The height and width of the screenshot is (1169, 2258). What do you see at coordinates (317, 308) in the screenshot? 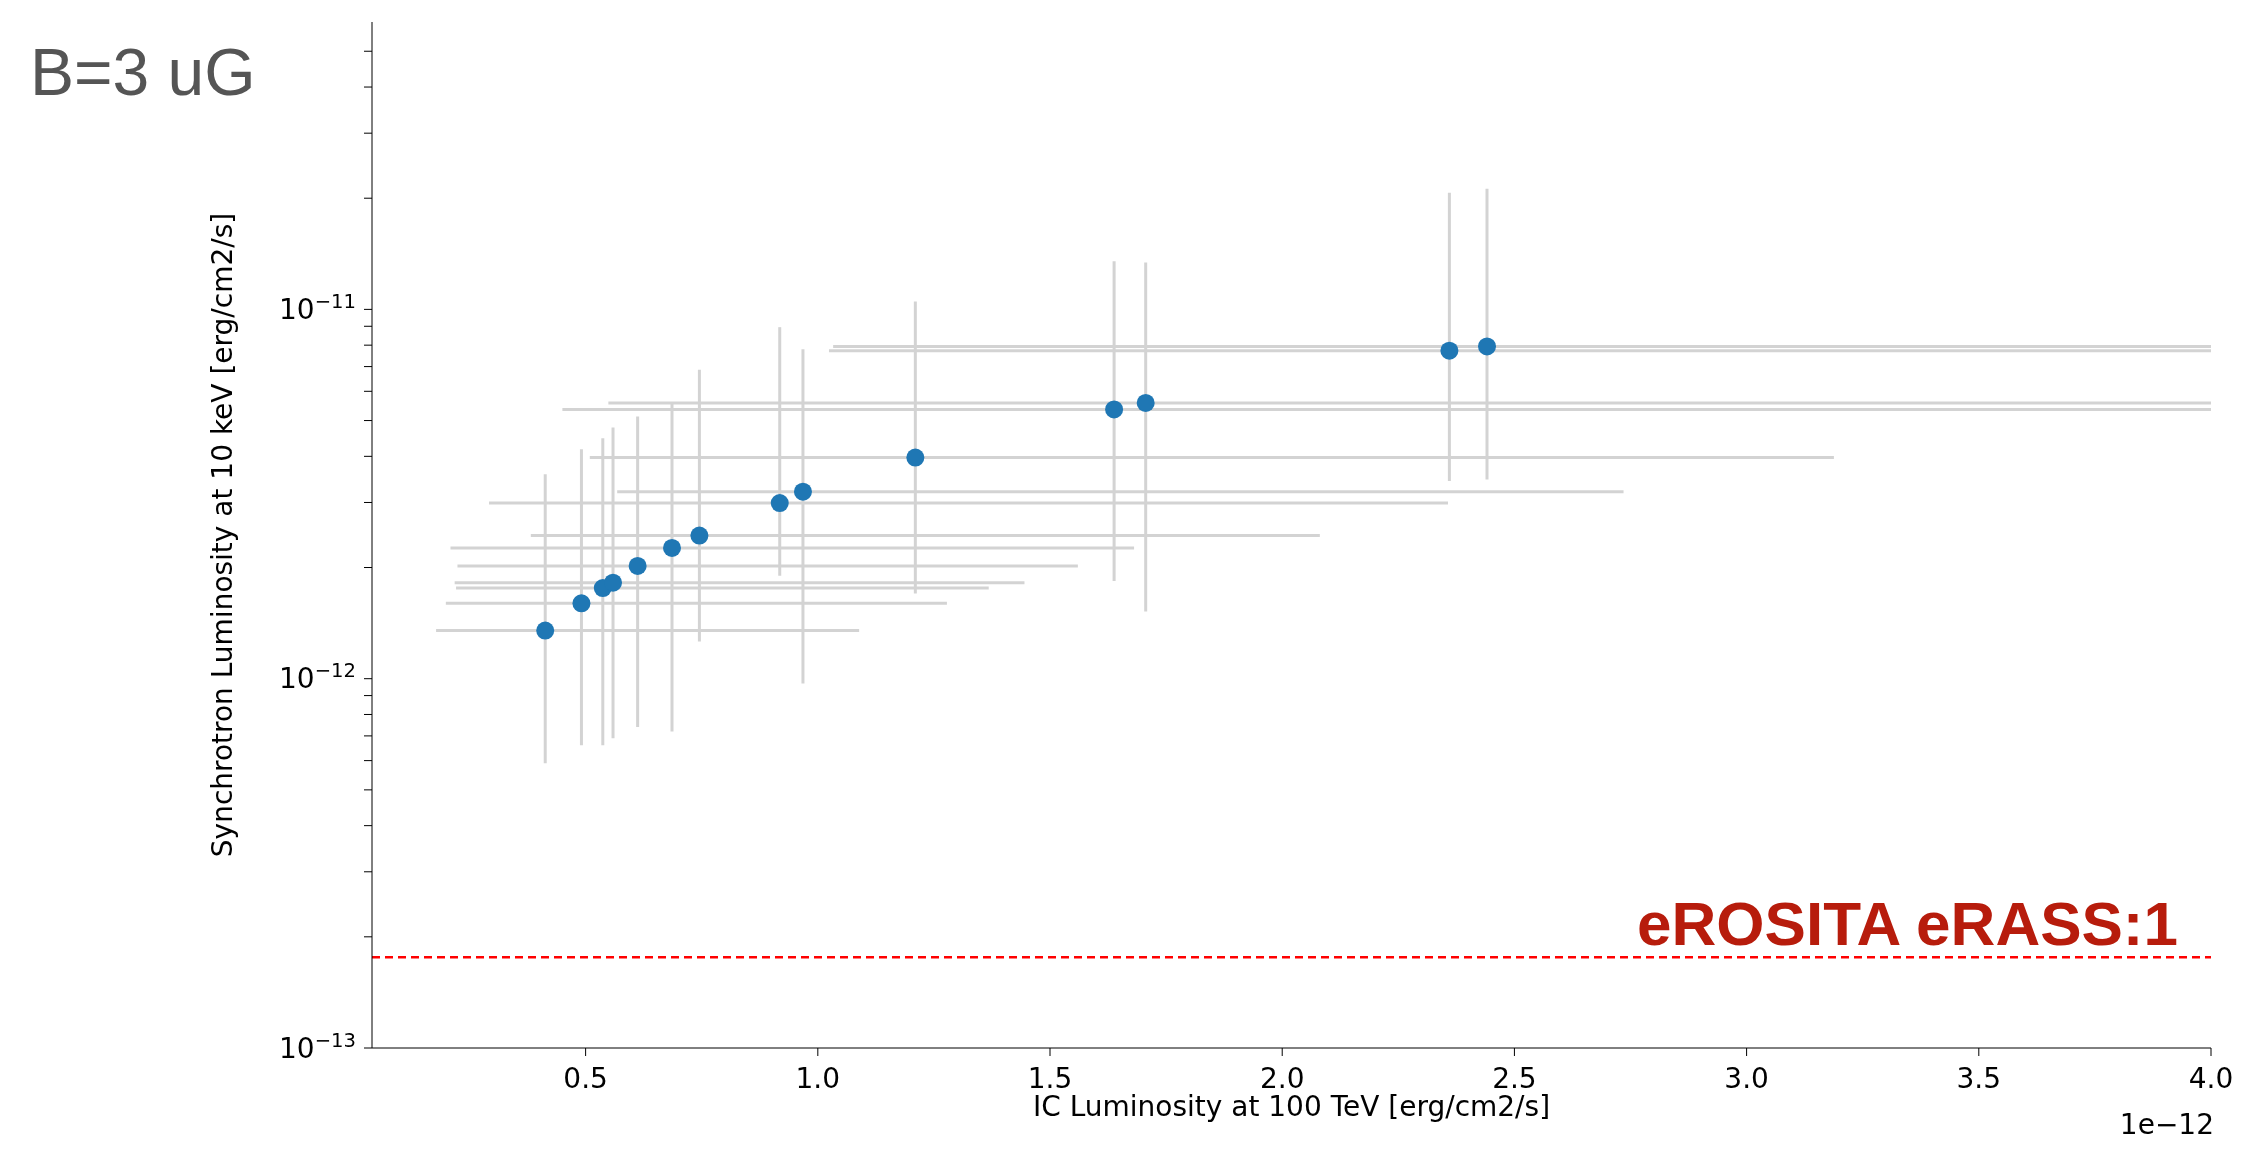
I see `y-tick-label: 10$^{−11}$` at bounding box center [317, 308].